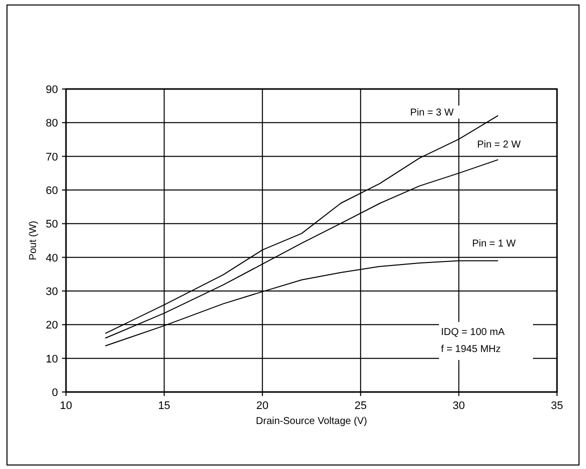  Describe the element at coordinates (52, 124) in the screenshot. I see `y-tick-label: 80` at that location.